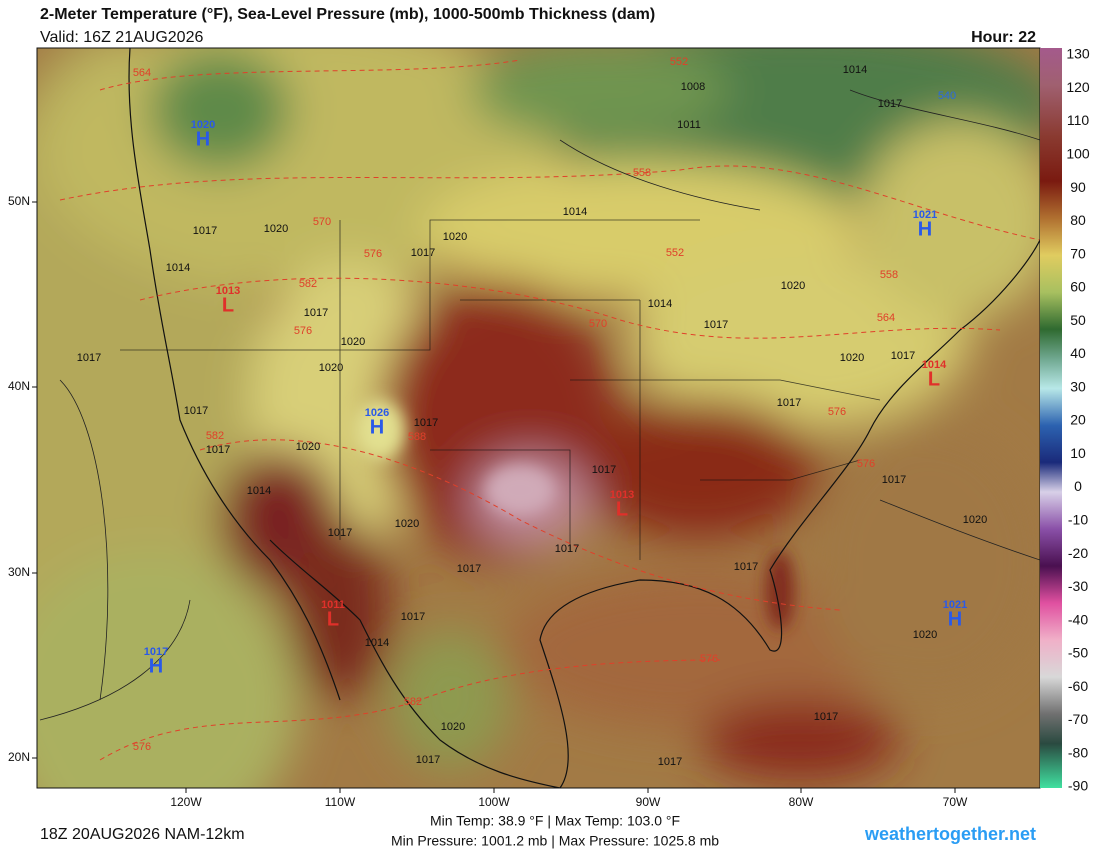 The width and height of the screenshot is (1100, 850). I want to click on center-value: 1020, so click(203, 125).